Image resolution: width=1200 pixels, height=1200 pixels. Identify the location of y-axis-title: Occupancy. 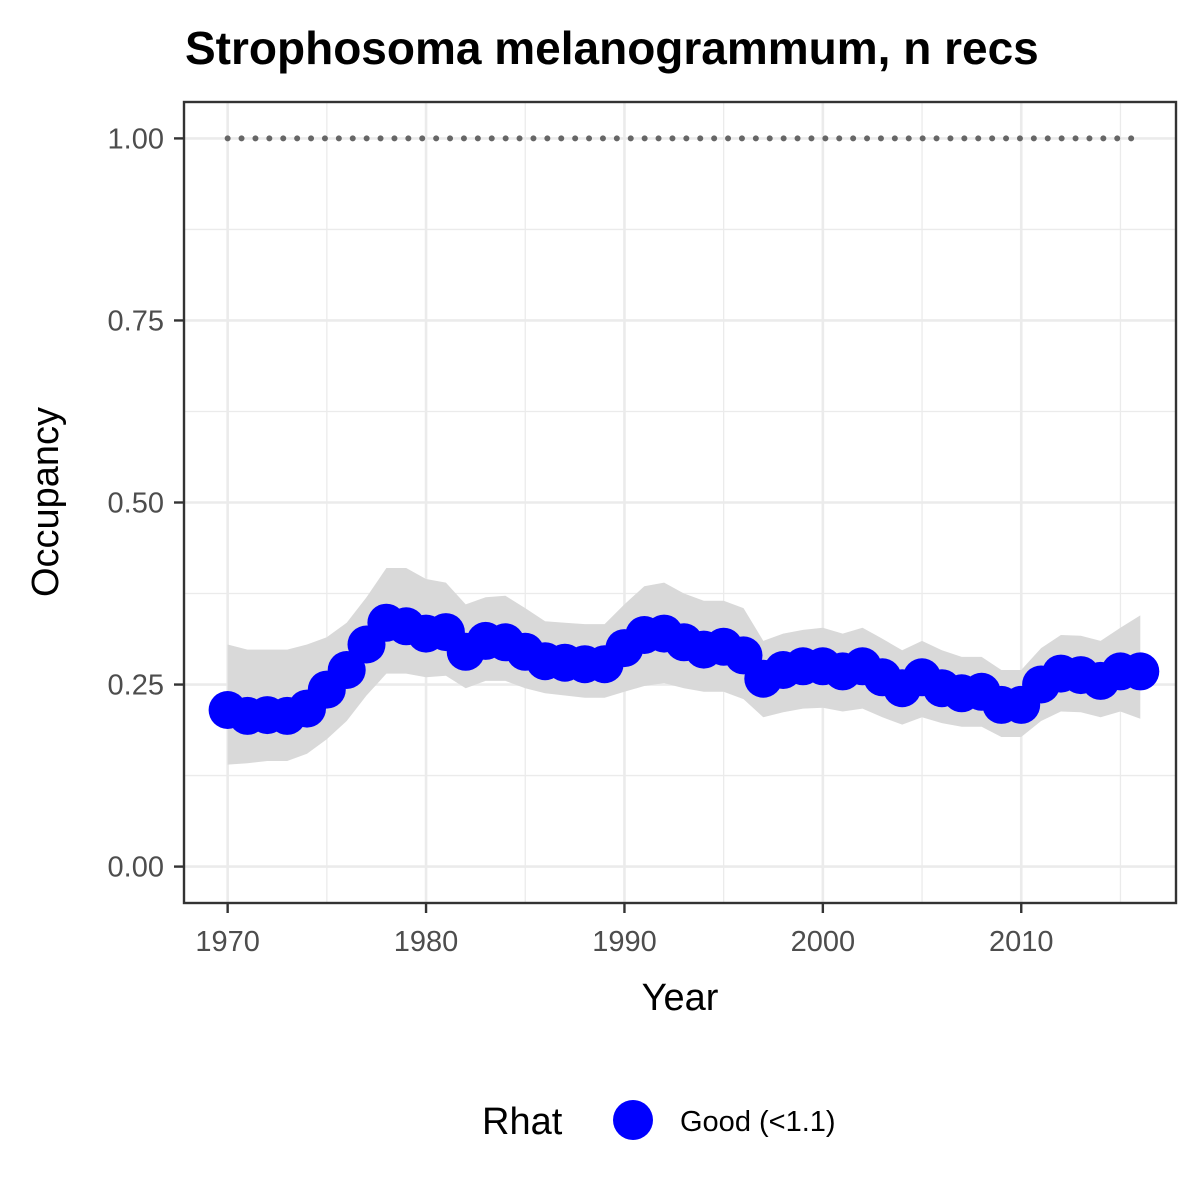
(46, 502).